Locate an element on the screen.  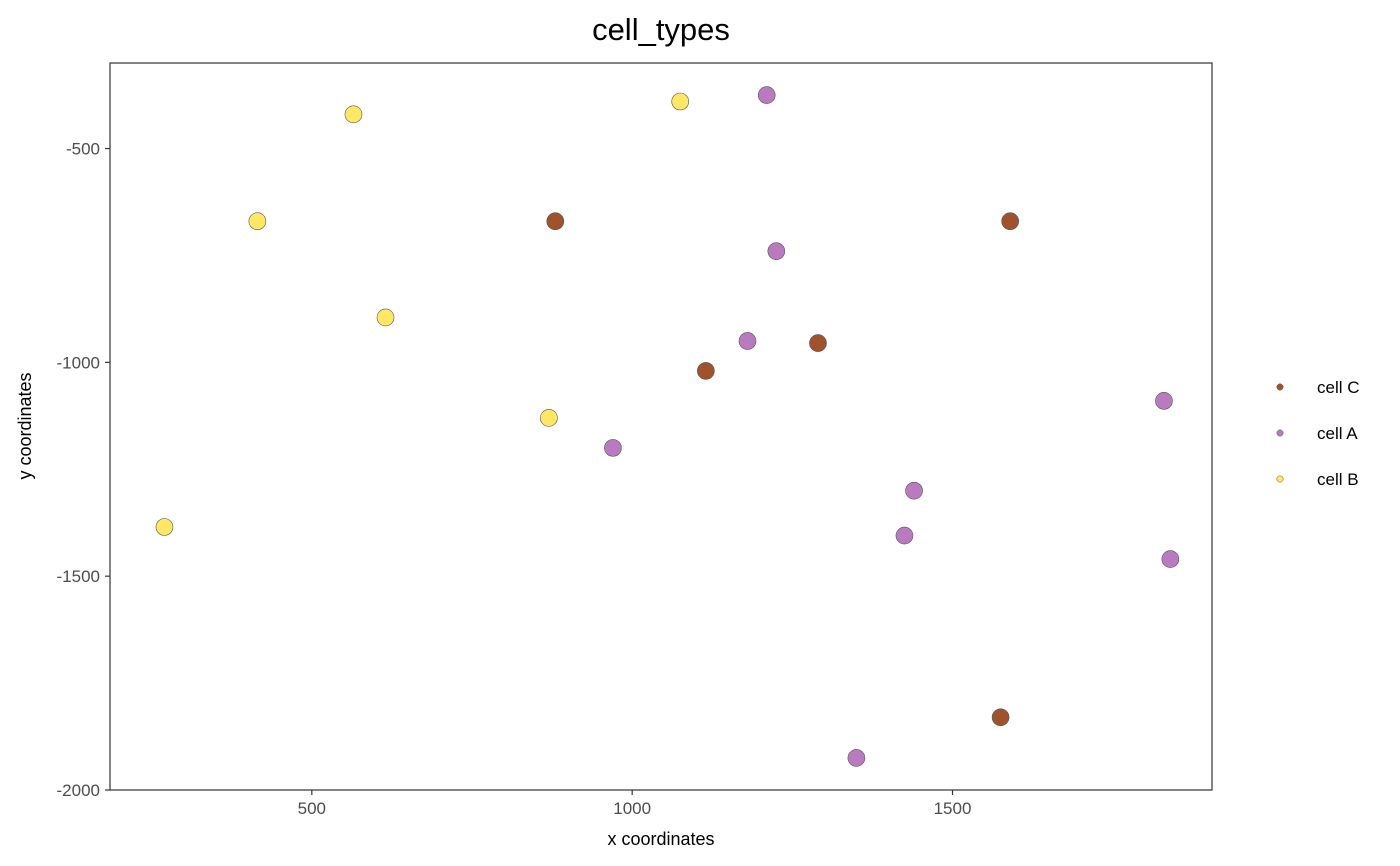
x-axis-title: x coordinates is located at coordinates (660, 839).